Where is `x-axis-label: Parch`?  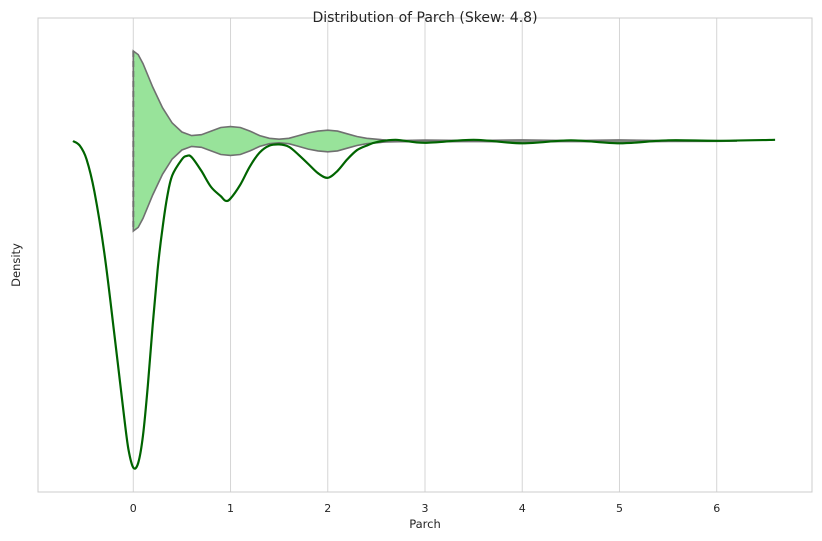
x-axis-label: Parch is located at coordinates (425, 524).